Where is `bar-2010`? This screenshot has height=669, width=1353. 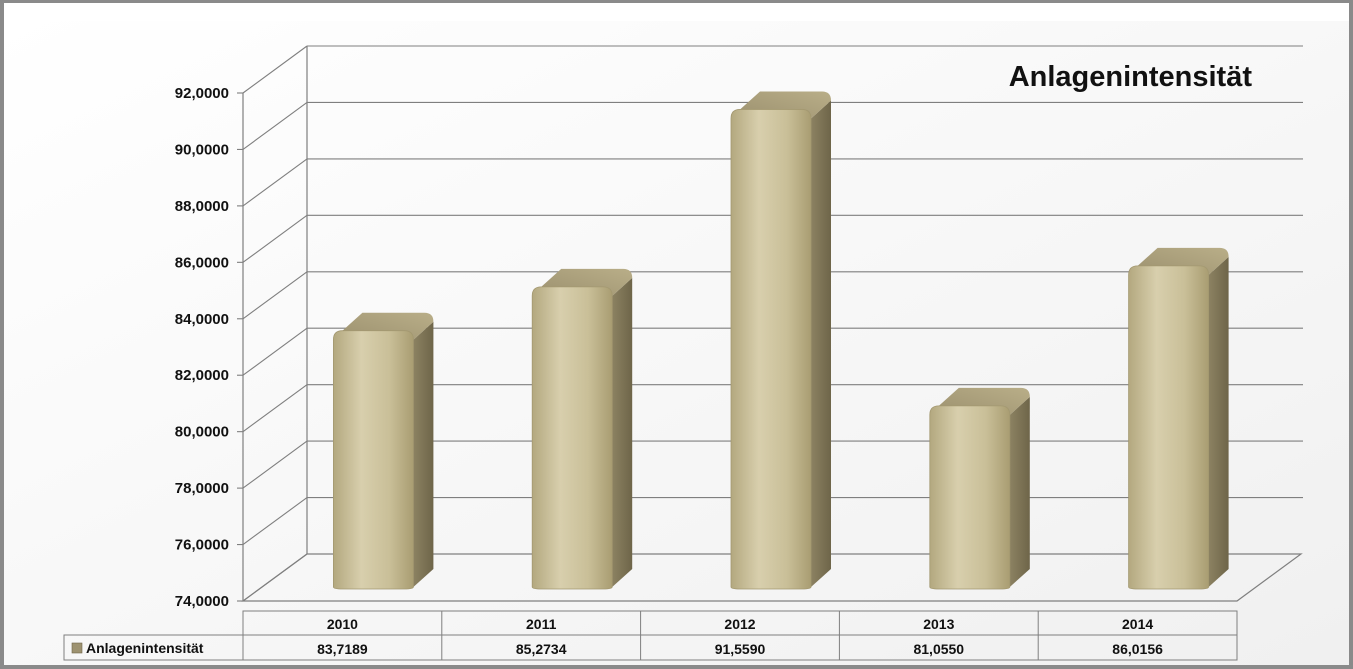
bar-2010 is located at coordinates (383, 451).